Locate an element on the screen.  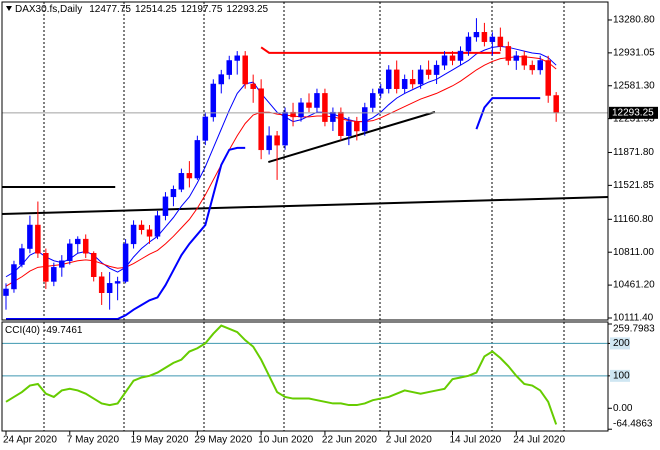
x-tick-label: 22 Jun 2020 is located at coordinates (349, 440).